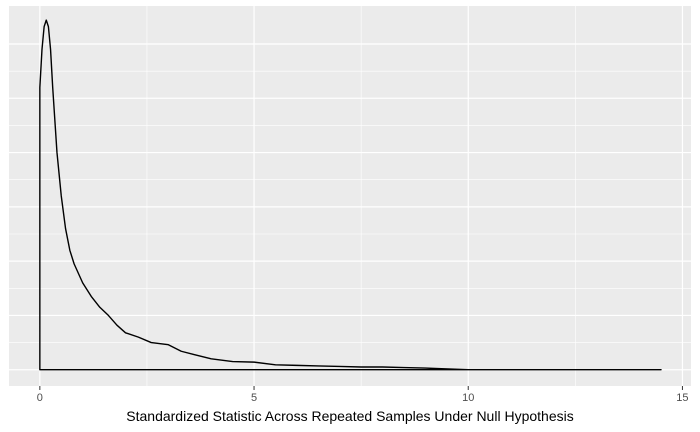 The height and width of the screenshot is (432, 700). Describe the element at coordinates (40, 398) in the screenshot. I see `x-tick-label: 0` at that location.